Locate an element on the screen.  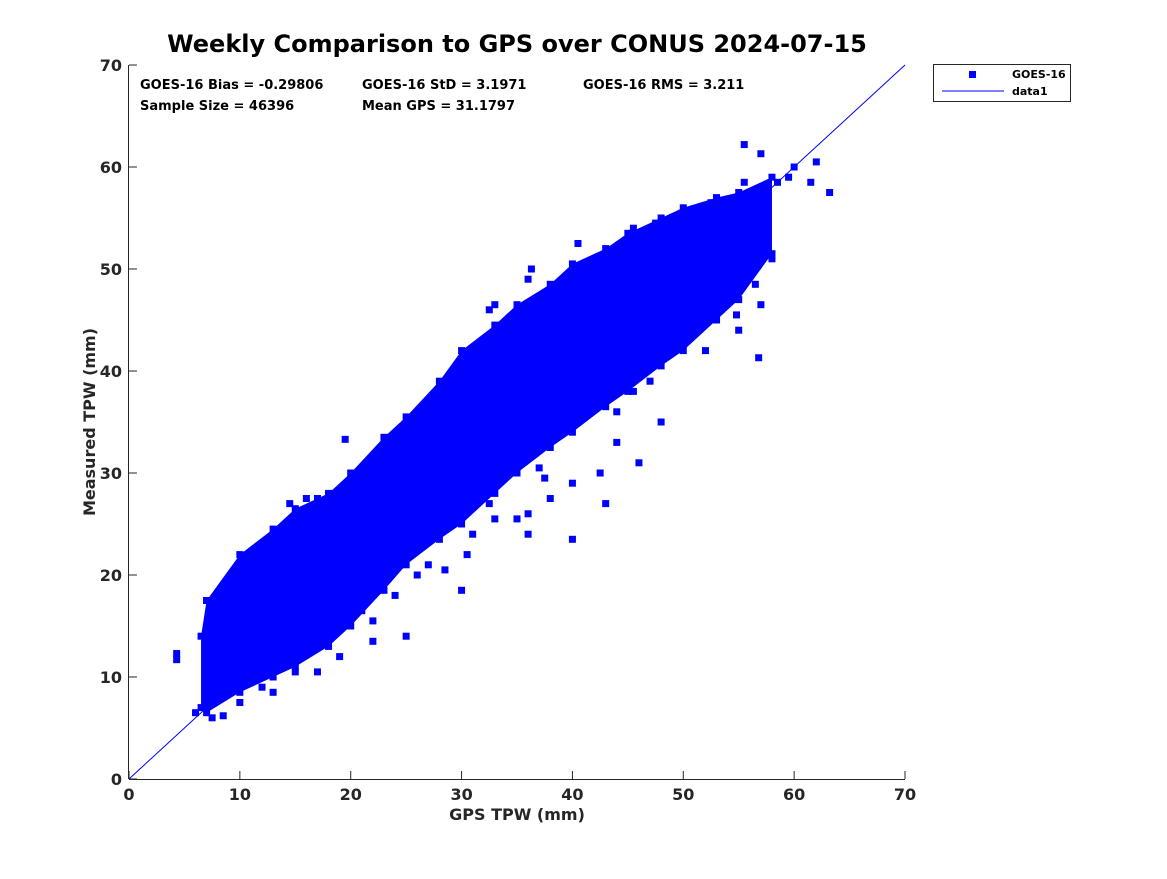
stat-mean-gps: Mean GPS = 31.1797 is located at coordinates (438, 106).